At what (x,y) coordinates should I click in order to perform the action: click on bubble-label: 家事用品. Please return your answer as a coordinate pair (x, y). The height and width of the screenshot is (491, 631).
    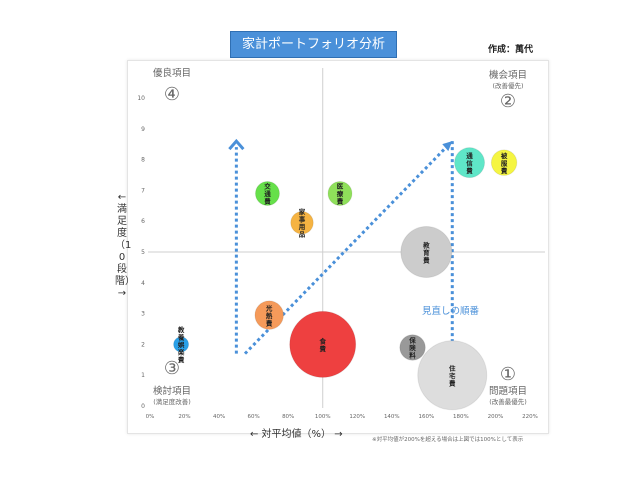
    Looking at the image, I should click on (302, 223).